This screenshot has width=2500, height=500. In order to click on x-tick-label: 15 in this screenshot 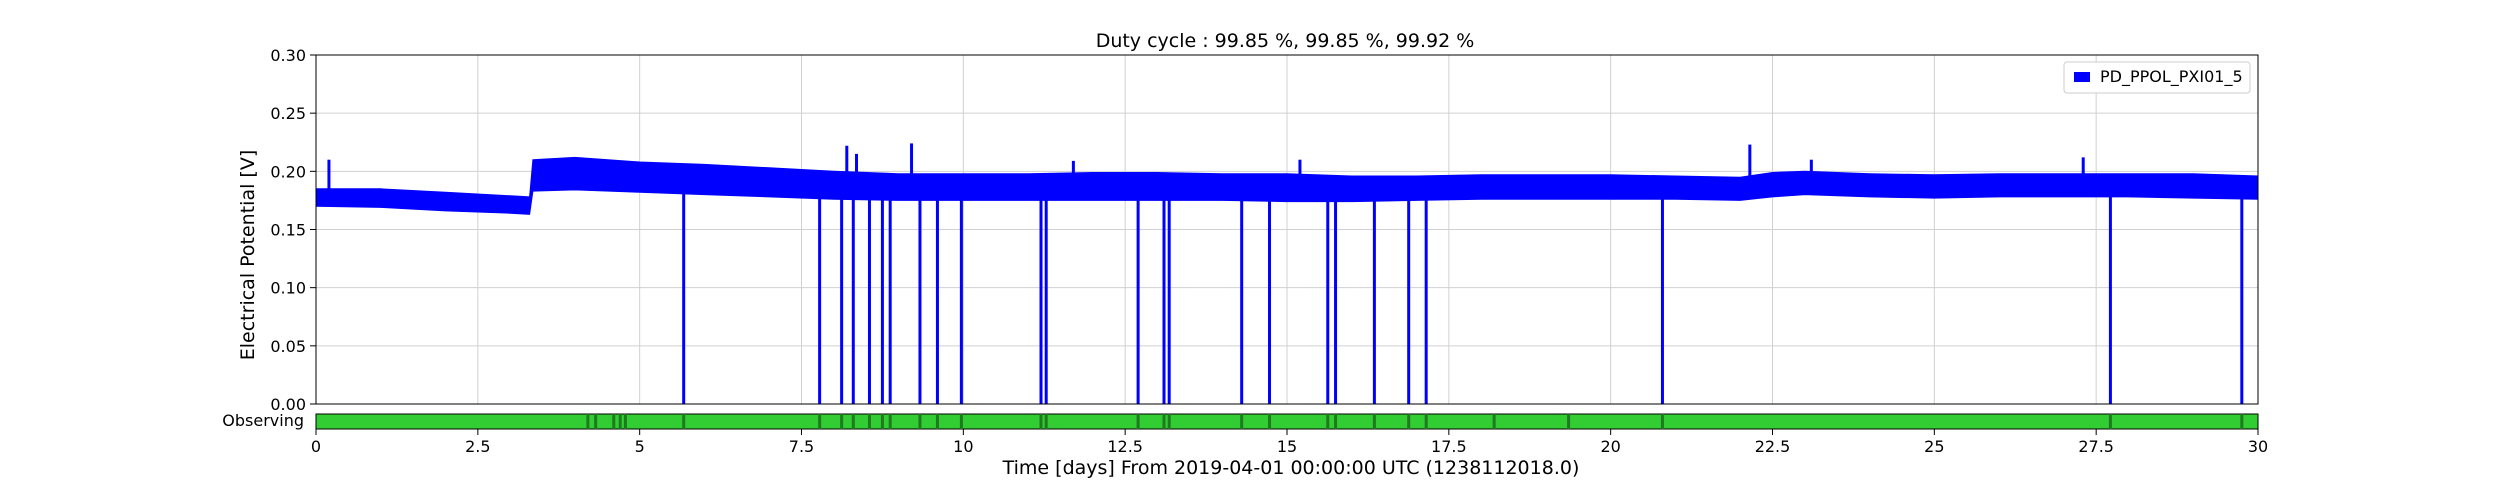, I will do `click(1287, 446)`.